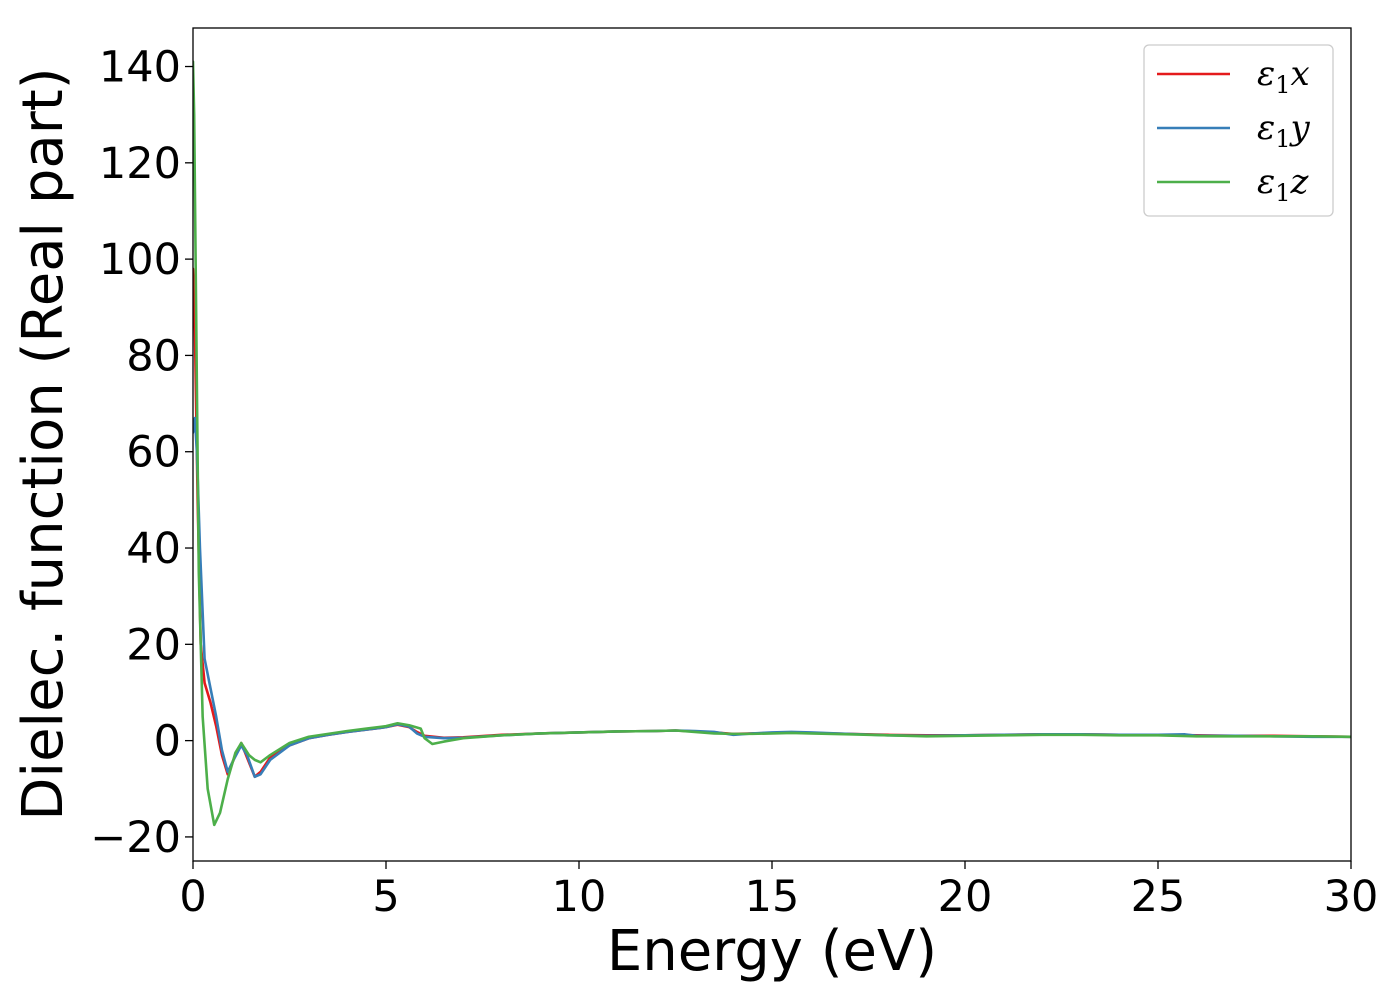 This screenshot has height=1000, width=1400. What do you see at coordinates (140, 260) in the screenshot?
I see `y-tick-label: 100` at bounding box center [140, 260].